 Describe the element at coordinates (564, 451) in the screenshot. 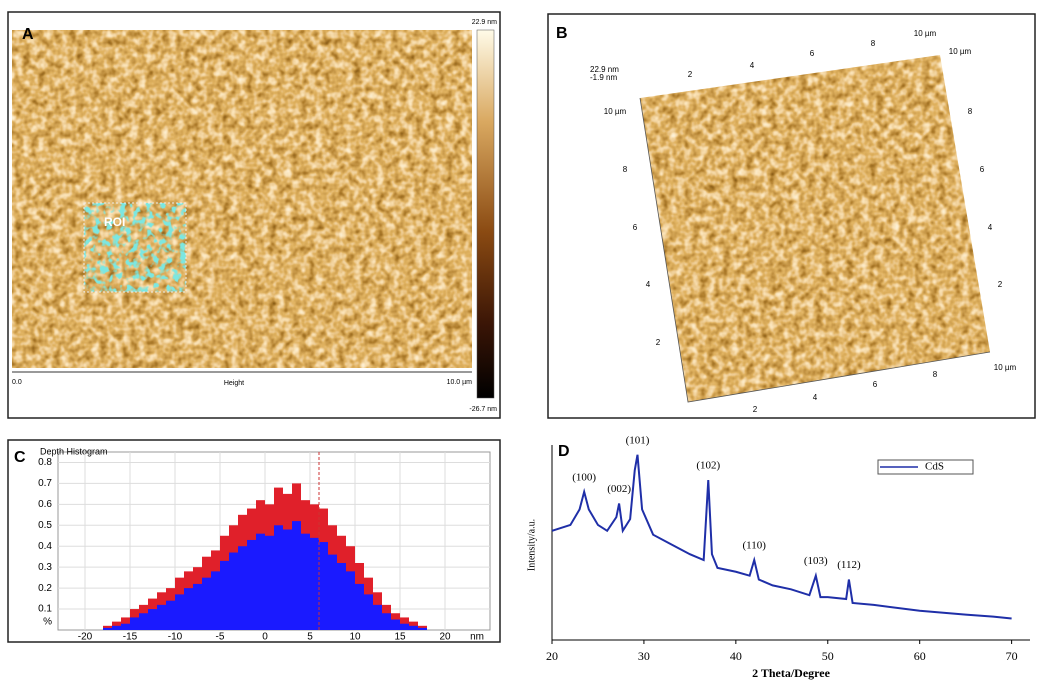

I see `panel-label: D` at that location.